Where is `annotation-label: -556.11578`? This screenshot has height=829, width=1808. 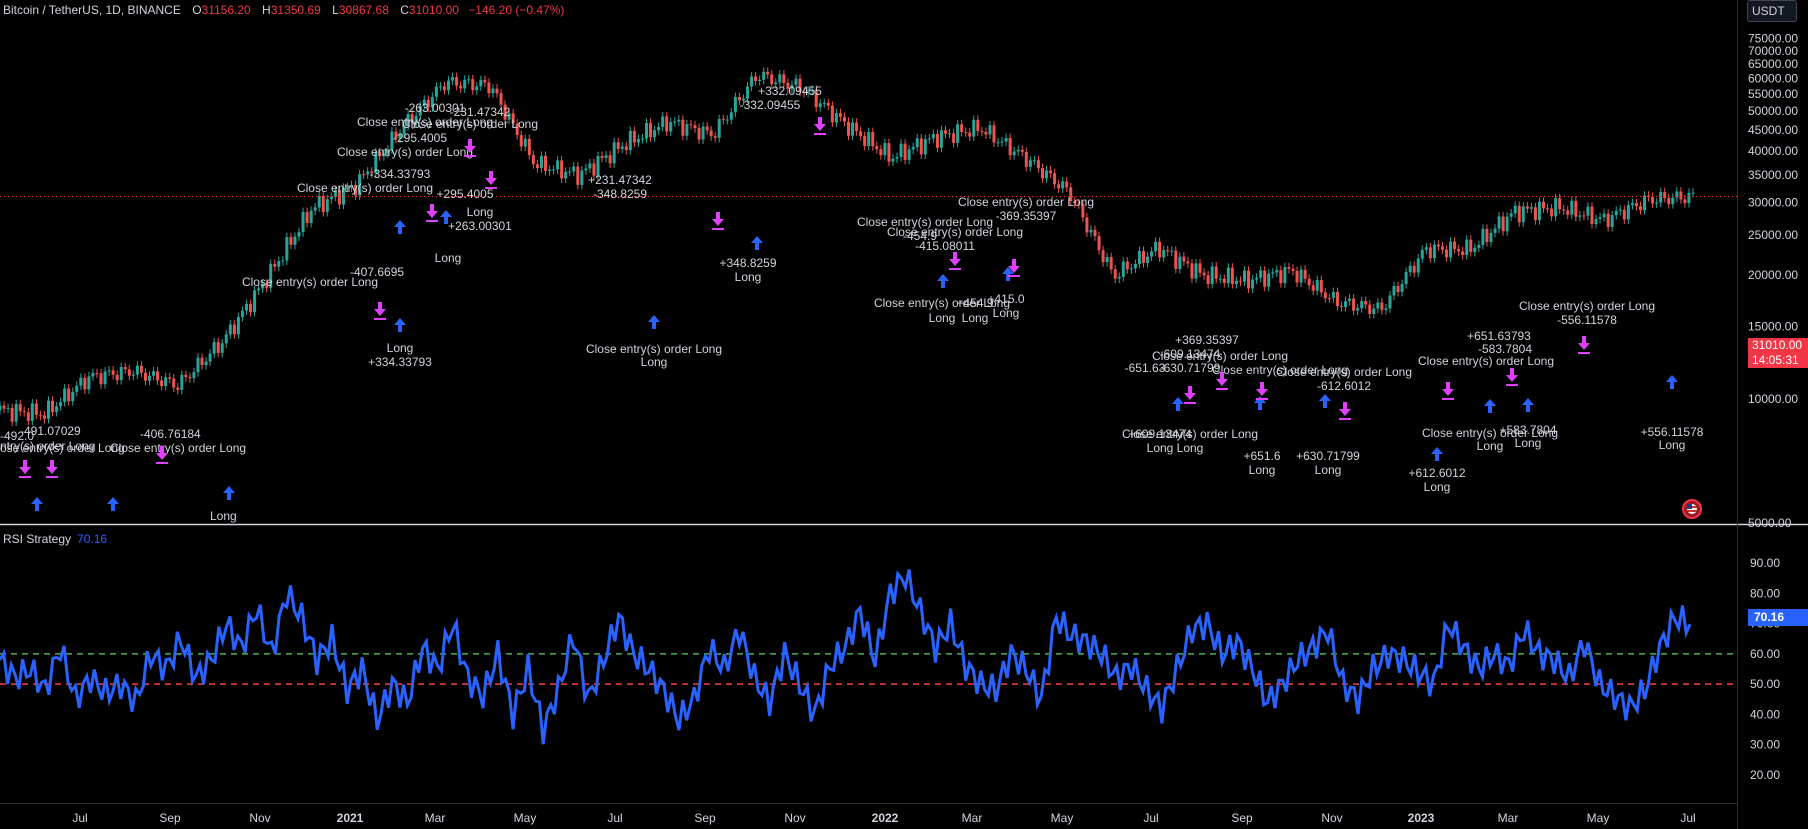 annotation-label: -556.11578 is located at coordinates (1587, 320).